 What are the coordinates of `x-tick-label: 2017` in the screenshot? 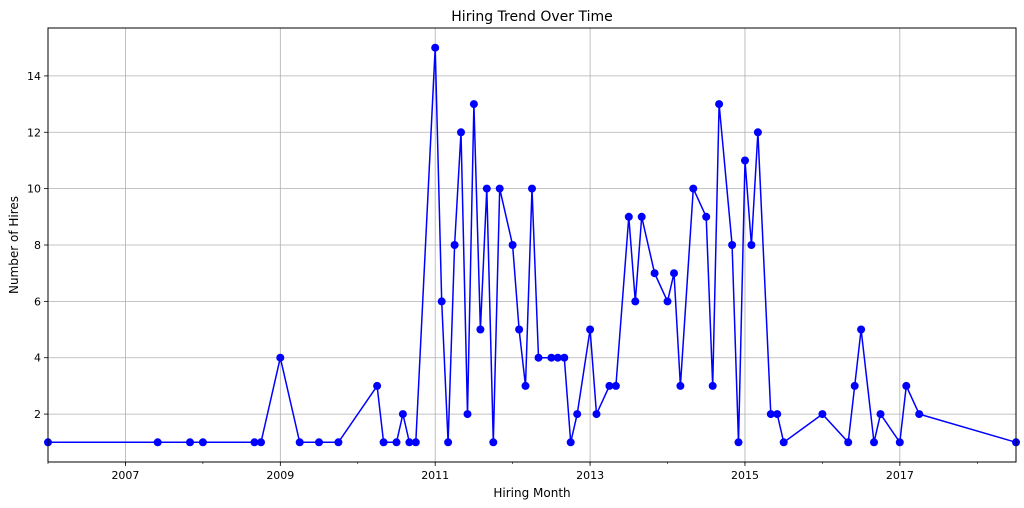 It's located at (900, 475).